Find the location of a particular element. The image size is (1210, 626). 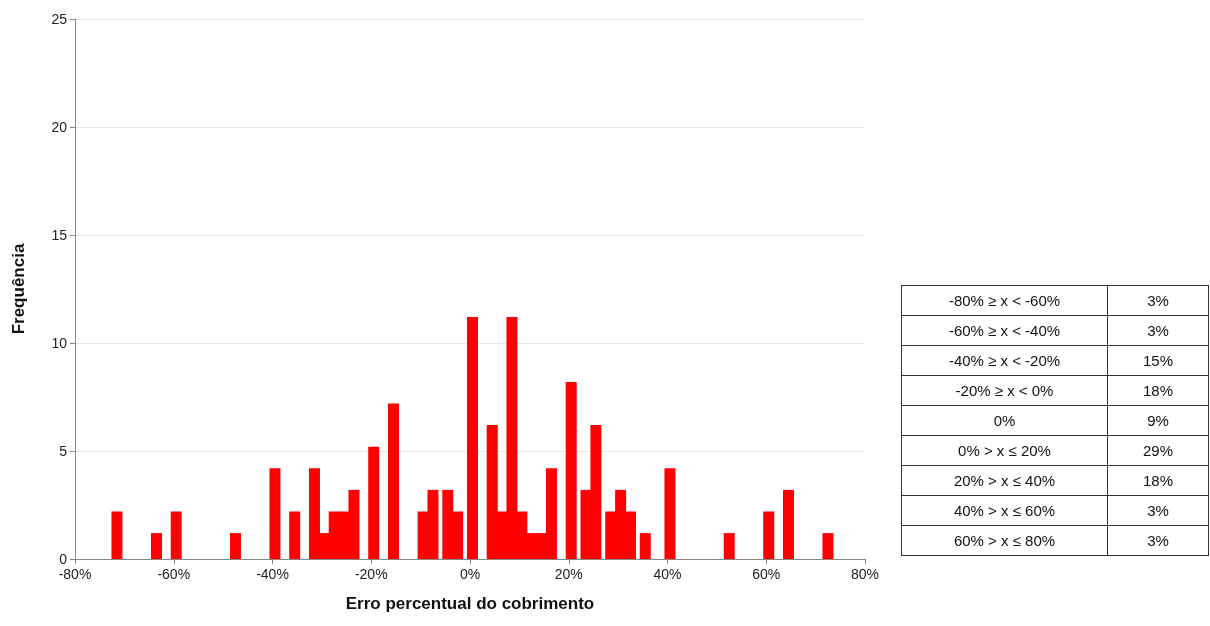

x-tick-label: 60% is located at coordinates (766, 574).